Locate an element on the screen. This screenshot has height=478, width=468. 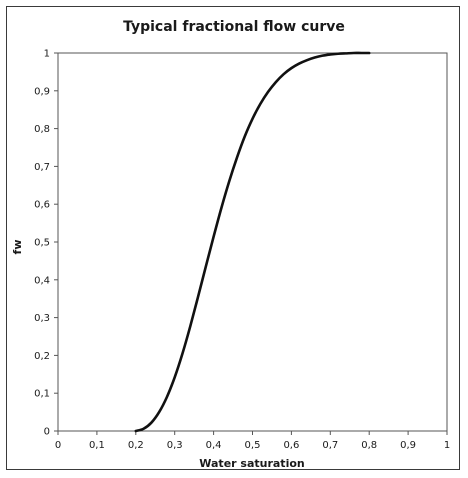
x-tick-label: 0,7 is located at coordinates (330, 445).